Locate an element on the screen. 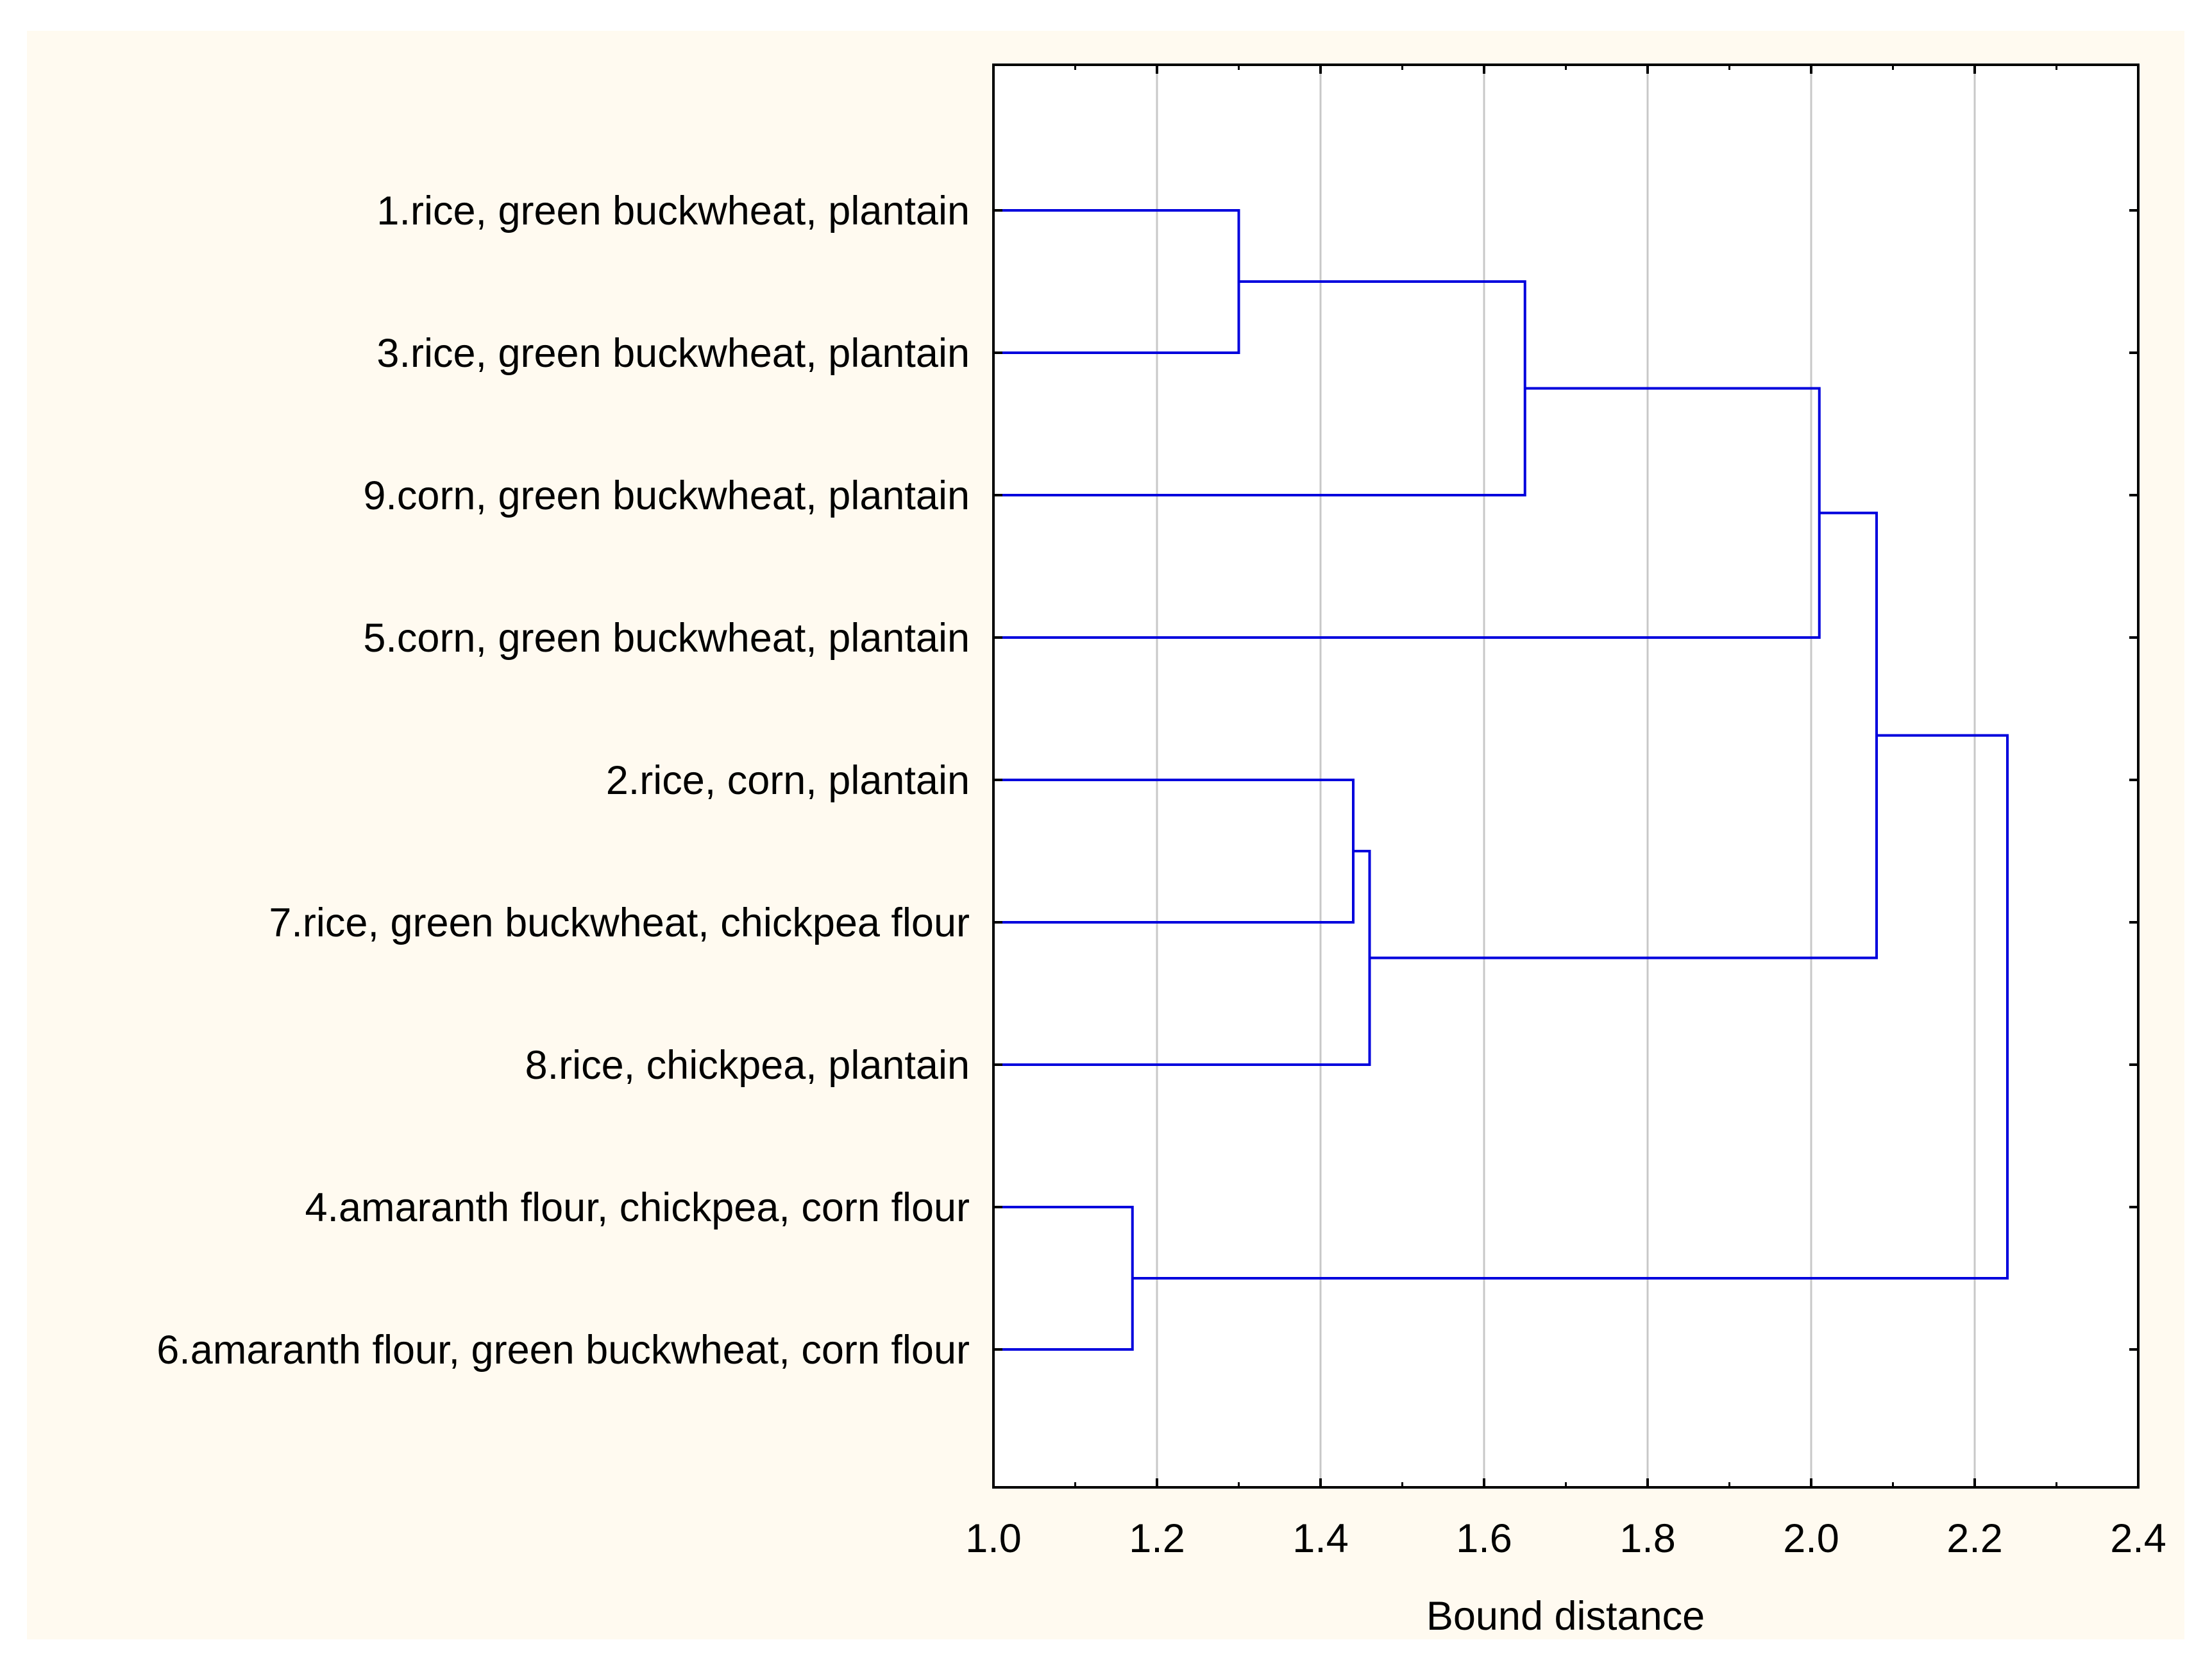 The width and height of the screenshot is (2212, 1665). leaf-label: 4.amaranth flour, chickpea, corn flour is located at coordinates (637, 1207).